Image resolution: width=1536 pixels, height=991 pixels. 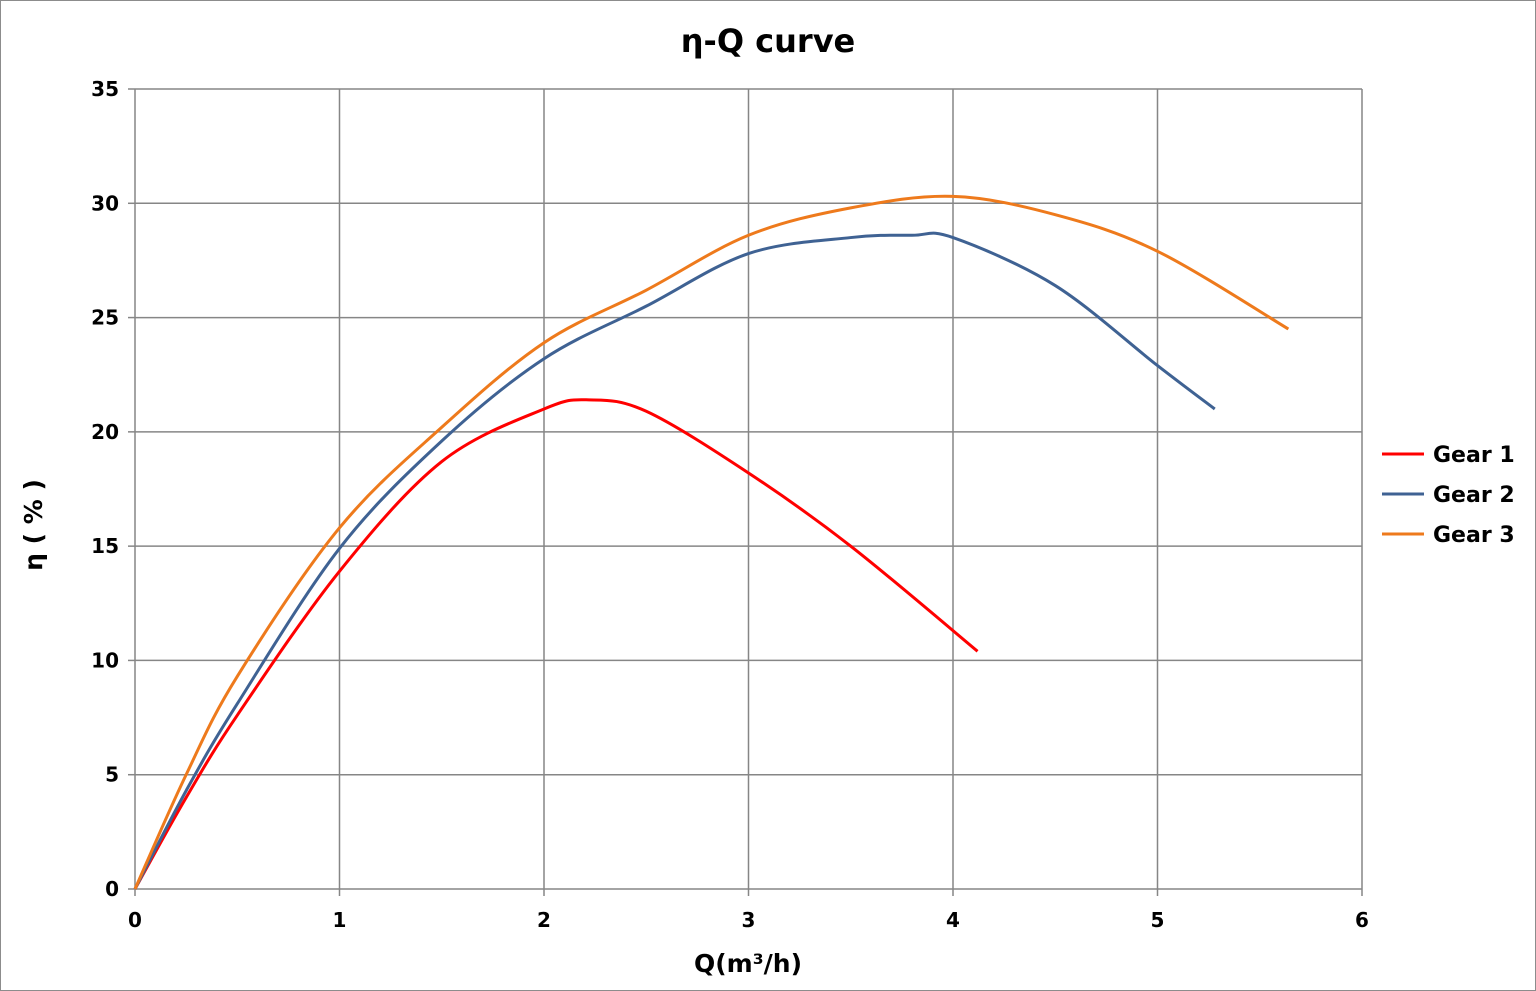 I want to click on x-tick-label: 4, so click(x=953, y=920).